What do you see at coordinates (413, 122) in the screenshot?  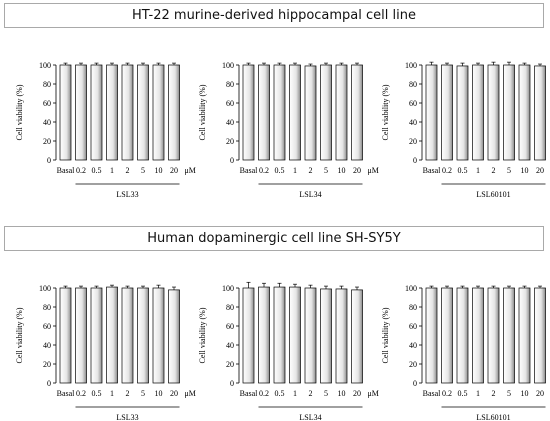 I see `chart-2-y-tick-label-2: 40` at bounding box center [413, 122].